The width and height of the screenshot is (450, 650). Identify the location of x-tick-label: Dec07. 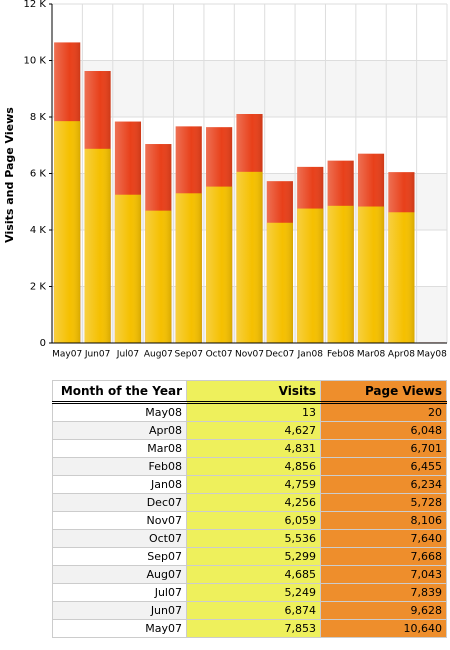
(279, 355).